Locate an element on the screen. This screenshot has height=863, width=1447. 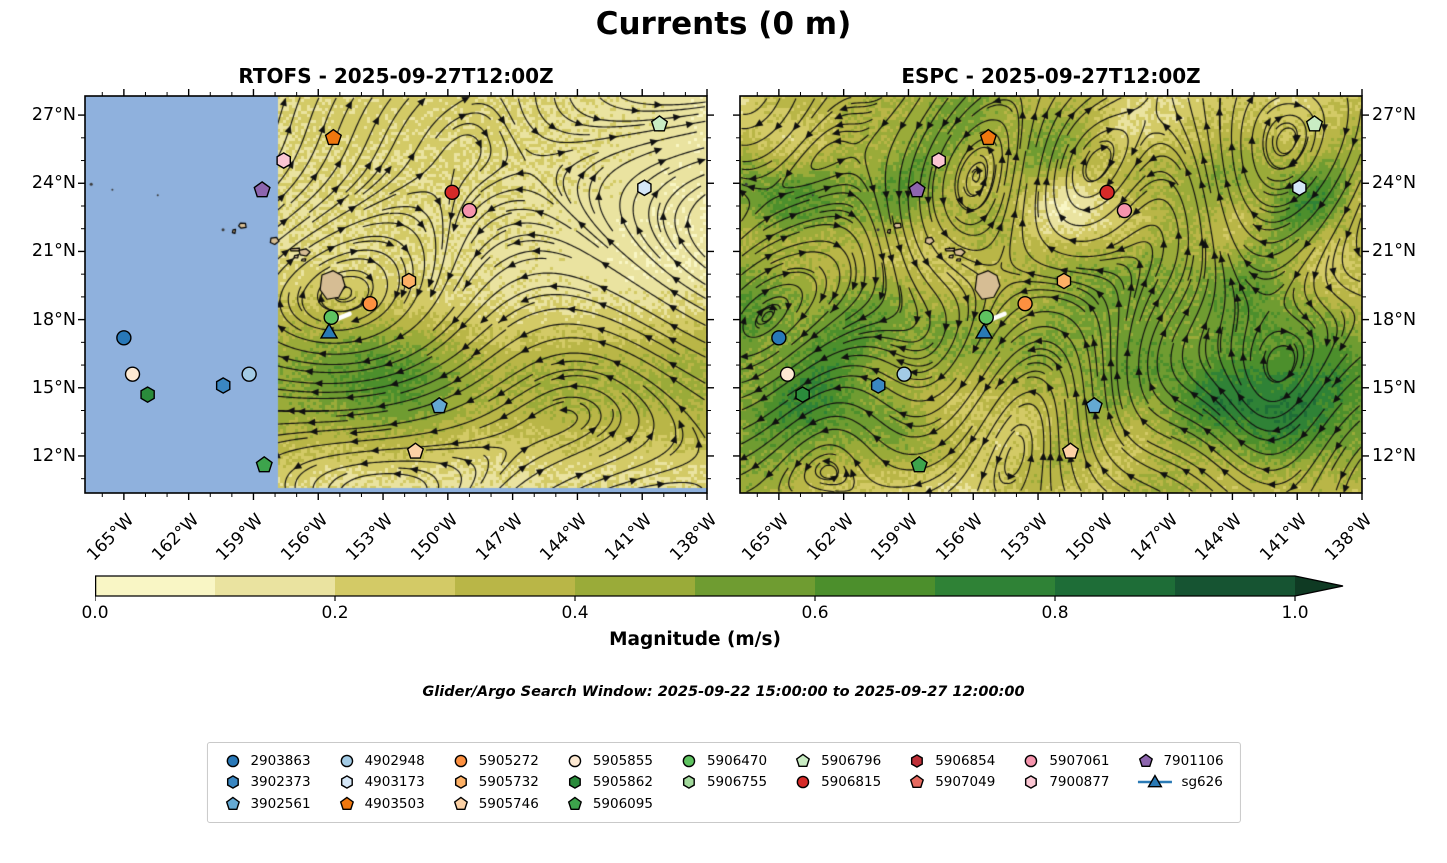
legend-column: 5906854 5907049 is located at coordinates (951, 782).